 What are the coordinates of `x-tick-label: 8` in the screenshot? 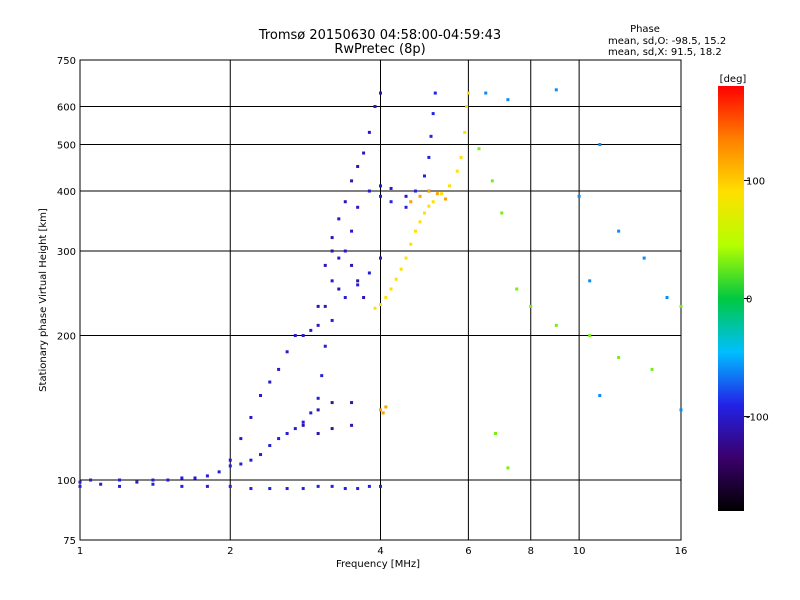 It's located at (531, 551).